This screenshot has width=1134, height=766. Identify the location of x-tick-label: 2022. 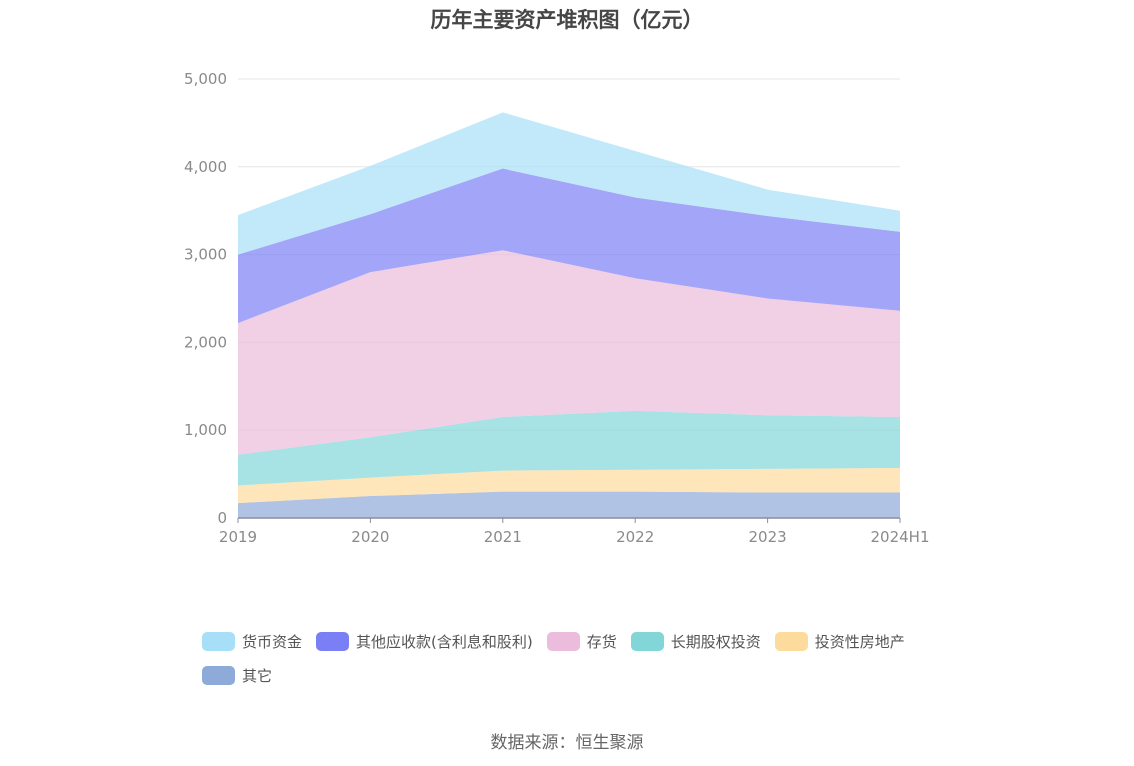
(635, 537).